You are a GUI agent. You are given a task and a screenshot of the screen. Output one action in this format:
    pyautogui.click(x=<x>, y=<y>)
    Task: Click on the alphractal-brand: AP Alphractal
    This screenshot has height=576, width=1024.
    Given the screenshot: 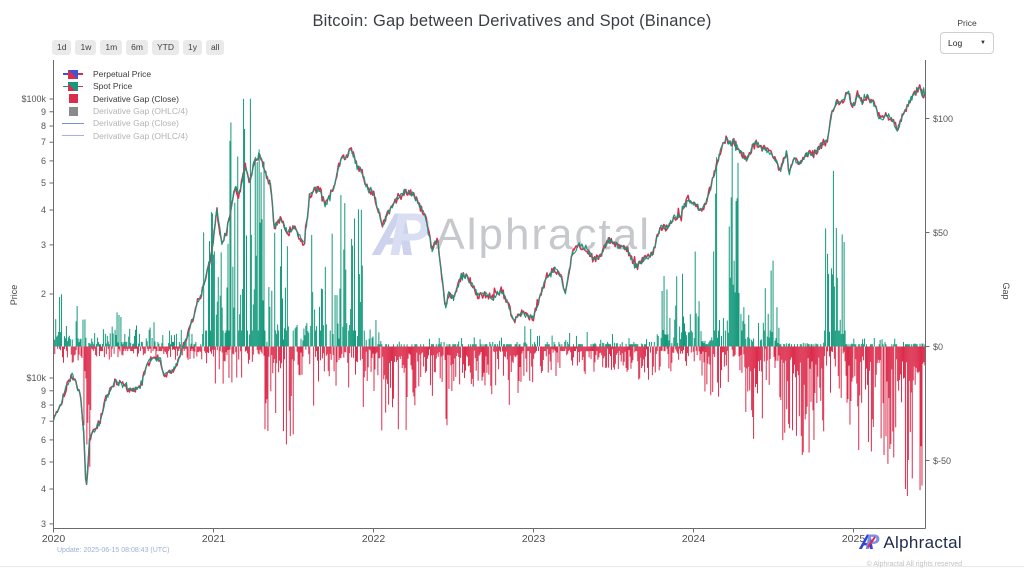 What is the action you would take?
    pyautogui.click(x=910, y=542)
    